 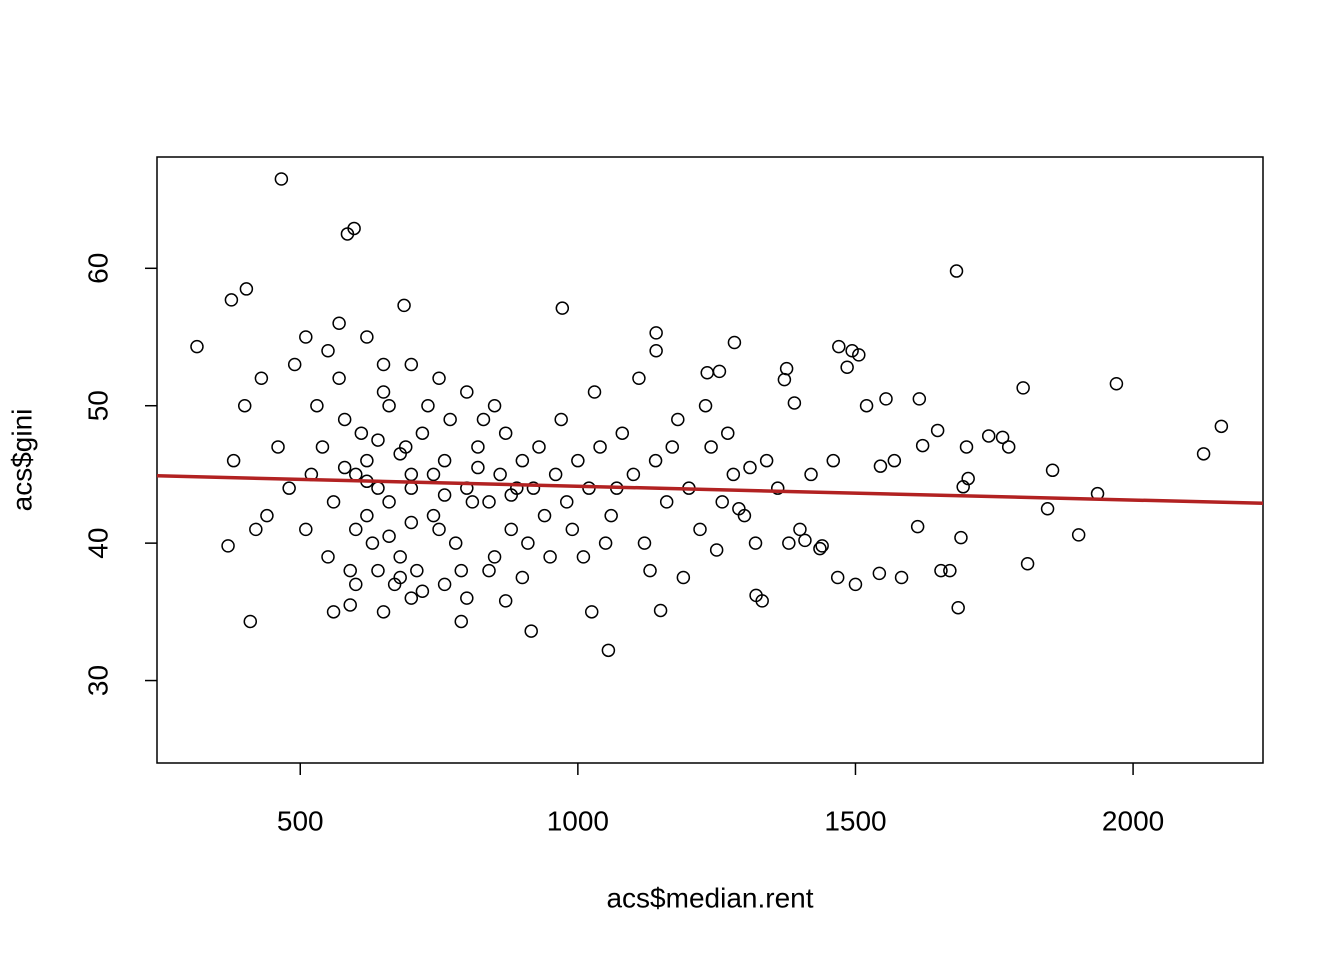 I want to click on y-tick-label: 50, so click(x=97, y=405).